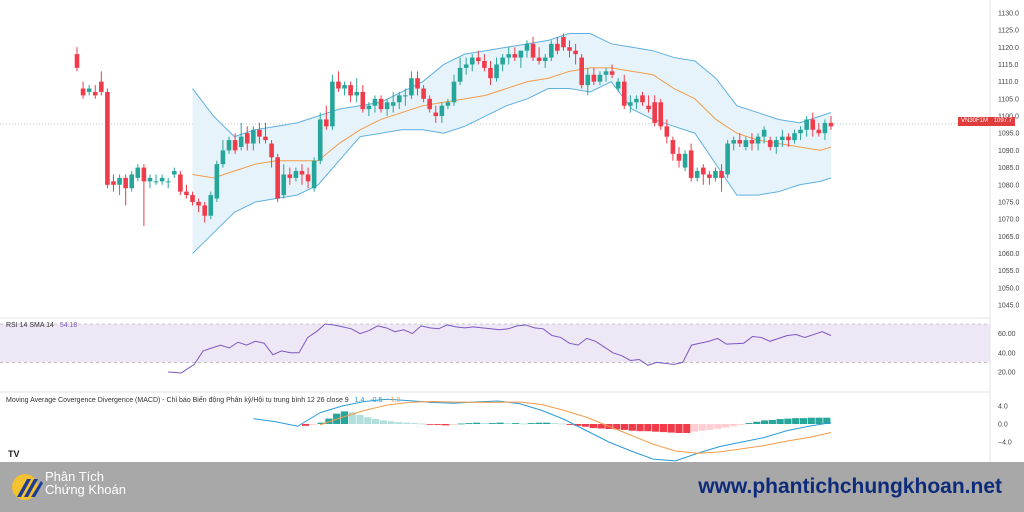  I want to click on price-tick-label: 1070.0, so click(1009, 220).